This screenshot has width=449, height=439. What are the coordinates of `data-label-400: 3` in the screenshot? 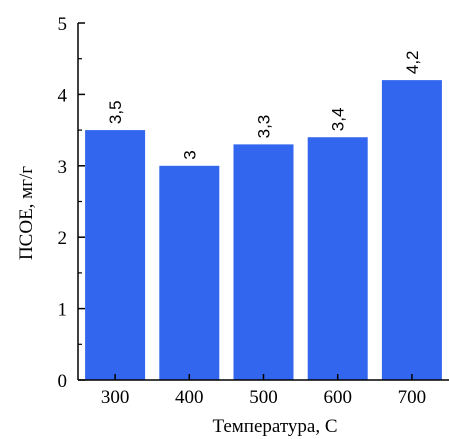 It's located at (189, 154).